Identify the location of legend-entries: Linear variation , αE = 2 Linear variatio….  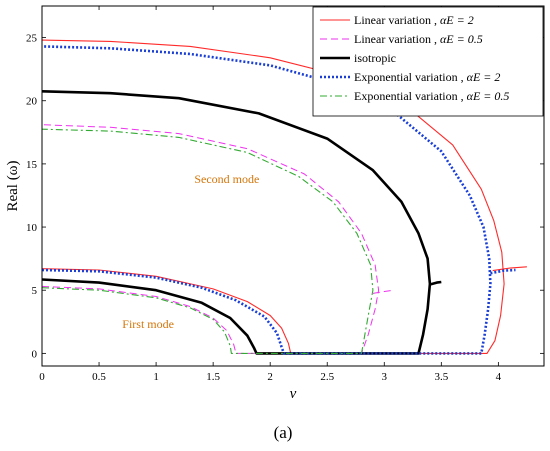
(414, 58).